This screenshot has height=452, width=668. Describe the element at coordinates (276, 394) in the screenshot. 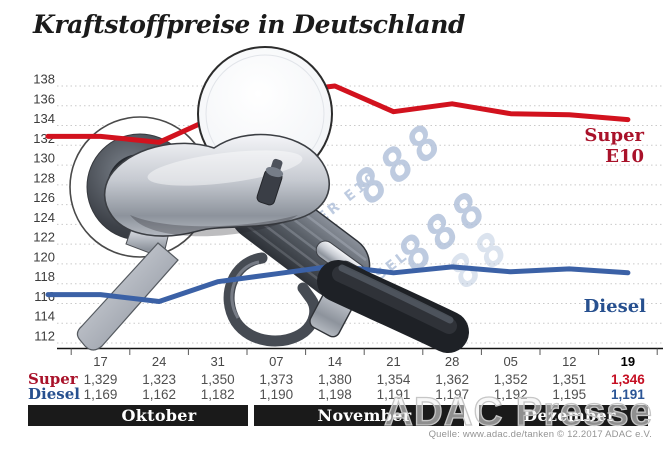

I see `table-cell-diesel-3: 1,190` at that location.